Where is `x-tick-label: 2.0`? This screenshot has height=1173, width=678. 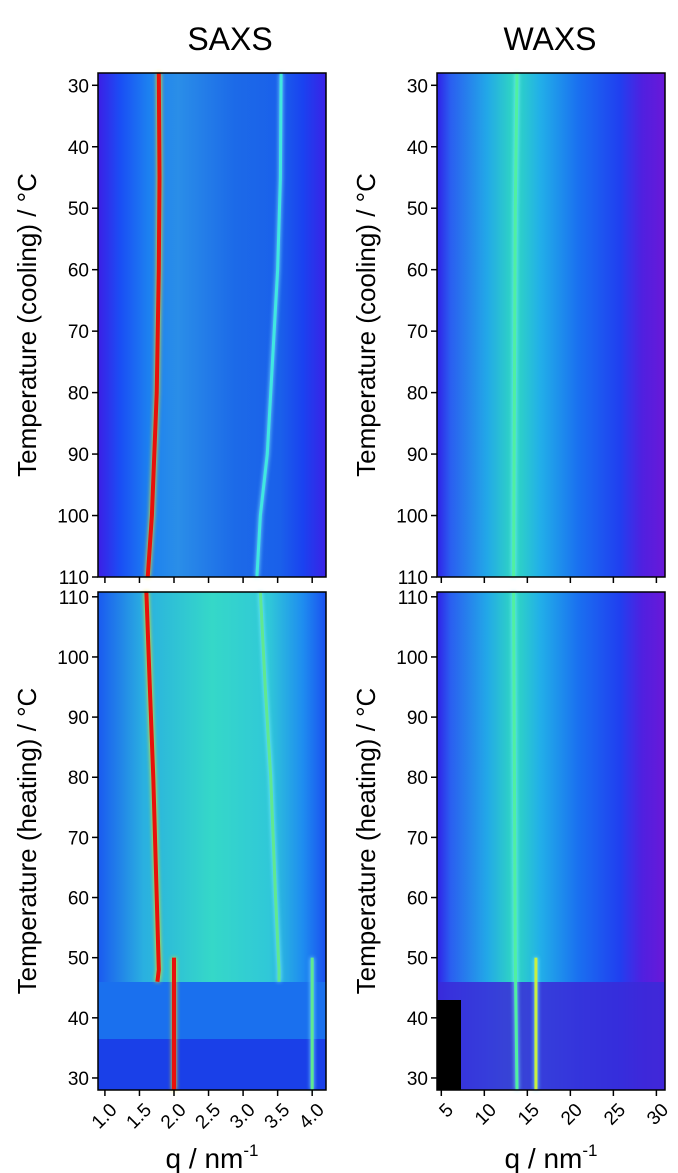 x-tick-label: 2.0 is located at coordinates (174, 1117).